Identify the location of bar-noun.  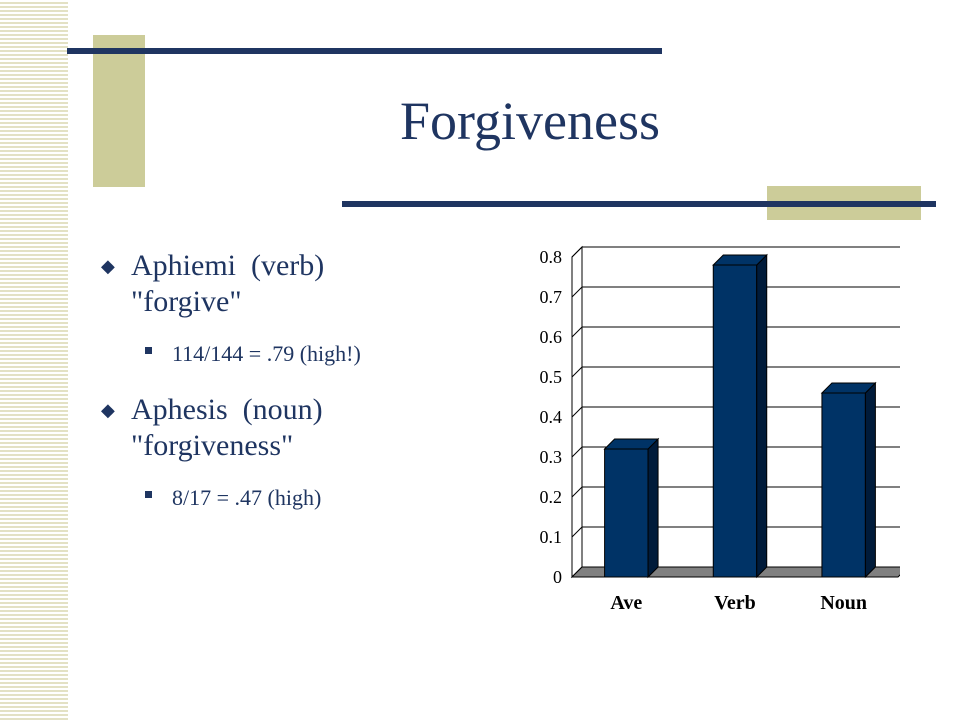
(843, 485).